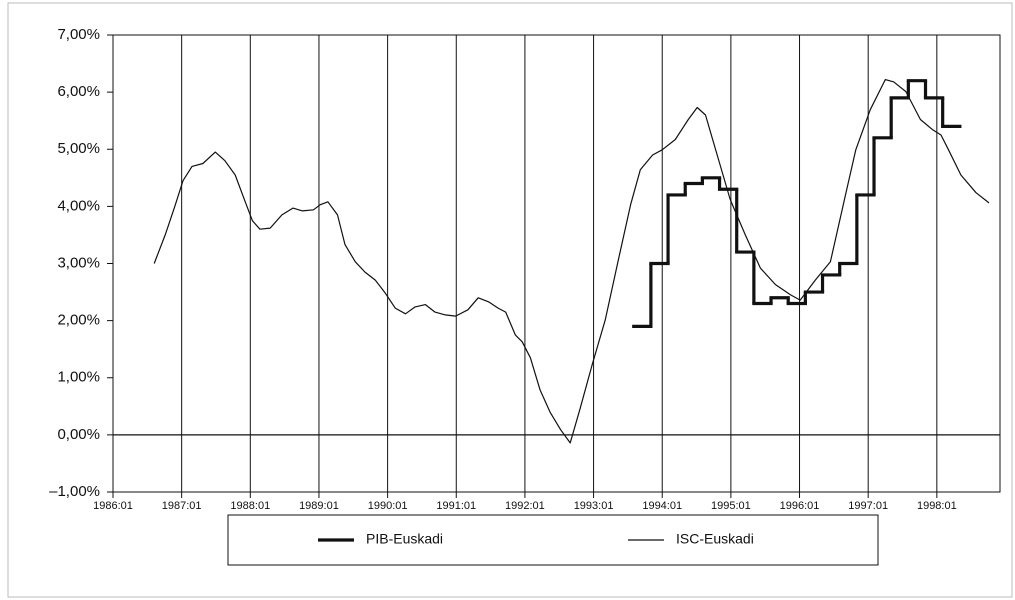 The height and width of the screenshot is (600, 1015). I want to click on x-tick-label: 1993:01, so click(594, 506).